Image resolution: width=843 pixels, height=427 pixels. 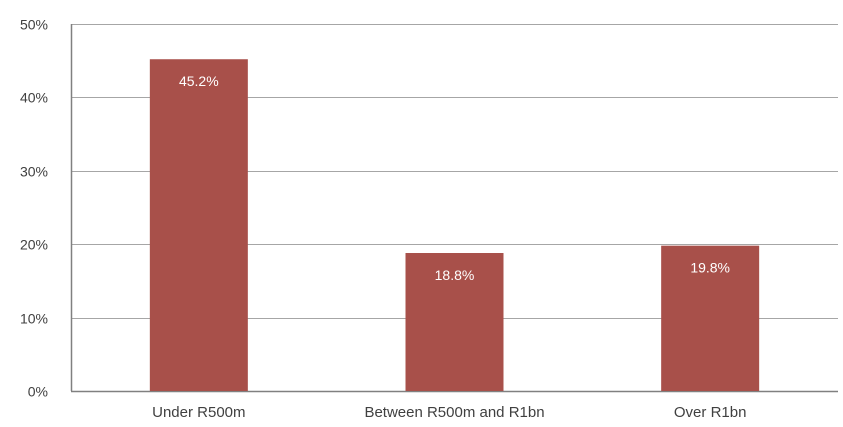 I want to click on data-label: 18.8%, so click(x=455, y=275).